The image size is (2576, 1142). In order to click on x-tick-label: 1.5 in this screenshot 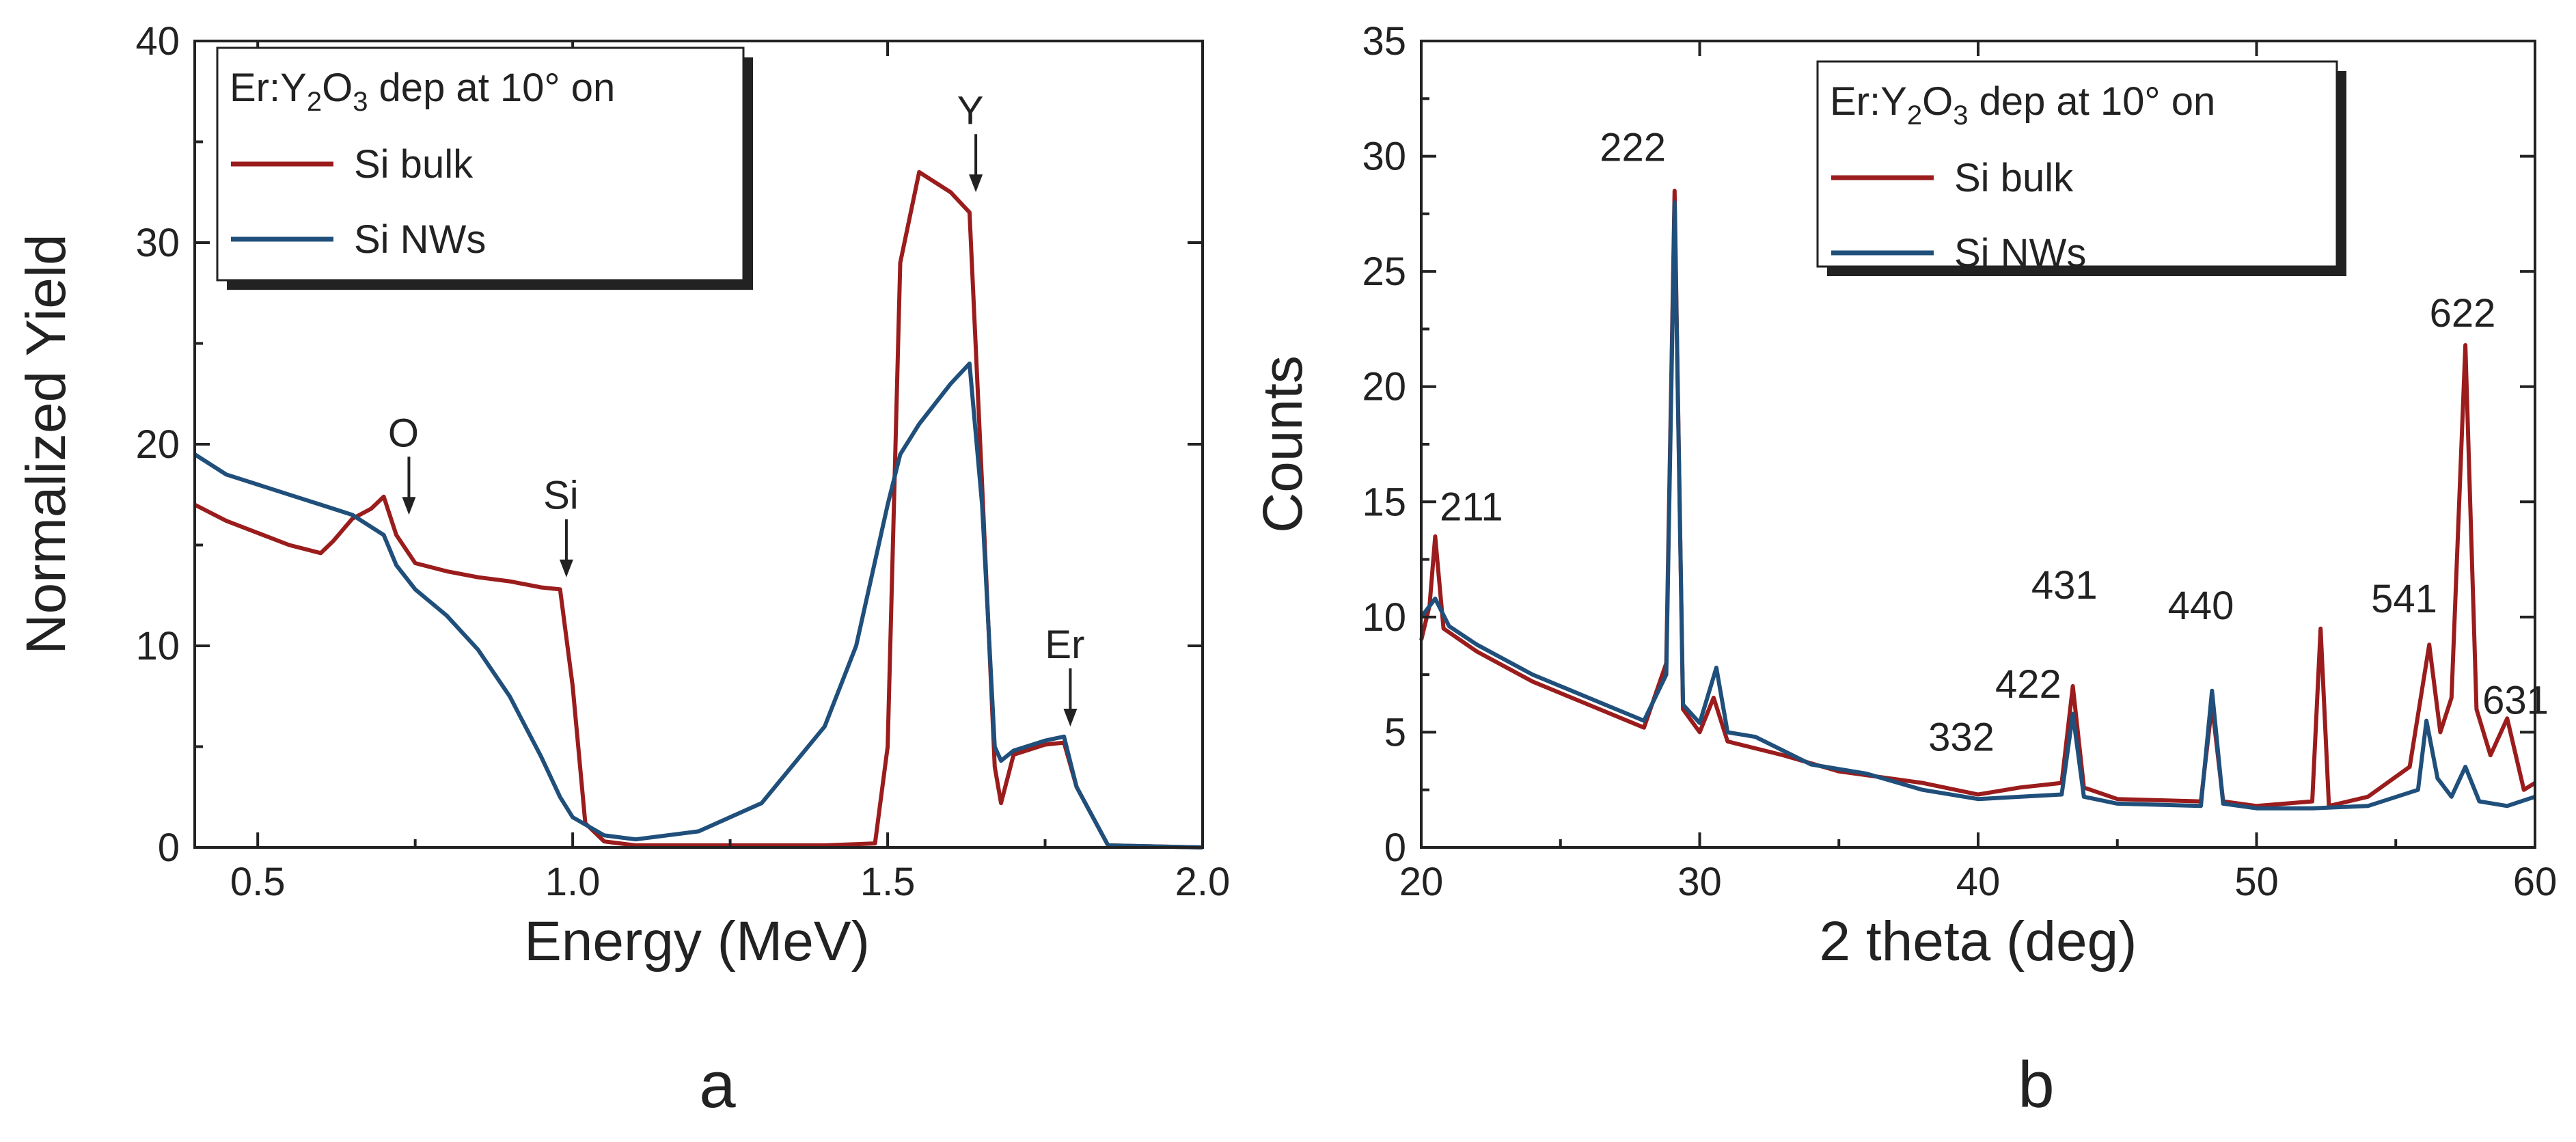, I will do `click(888, 882)`.